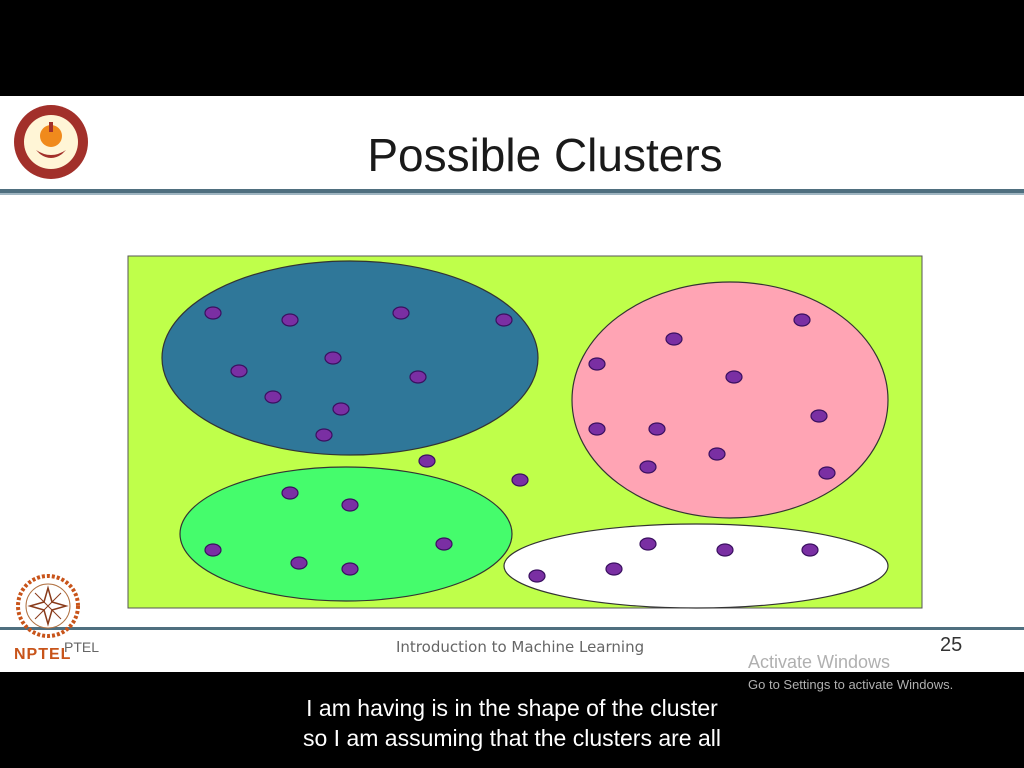  I want to click on nptel-logo, so click(48, 606).